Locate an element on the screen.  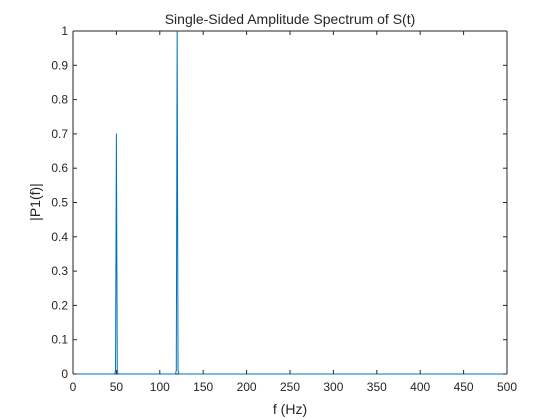
y-tick-label: 0.9 is located at coordinates (59, 65).